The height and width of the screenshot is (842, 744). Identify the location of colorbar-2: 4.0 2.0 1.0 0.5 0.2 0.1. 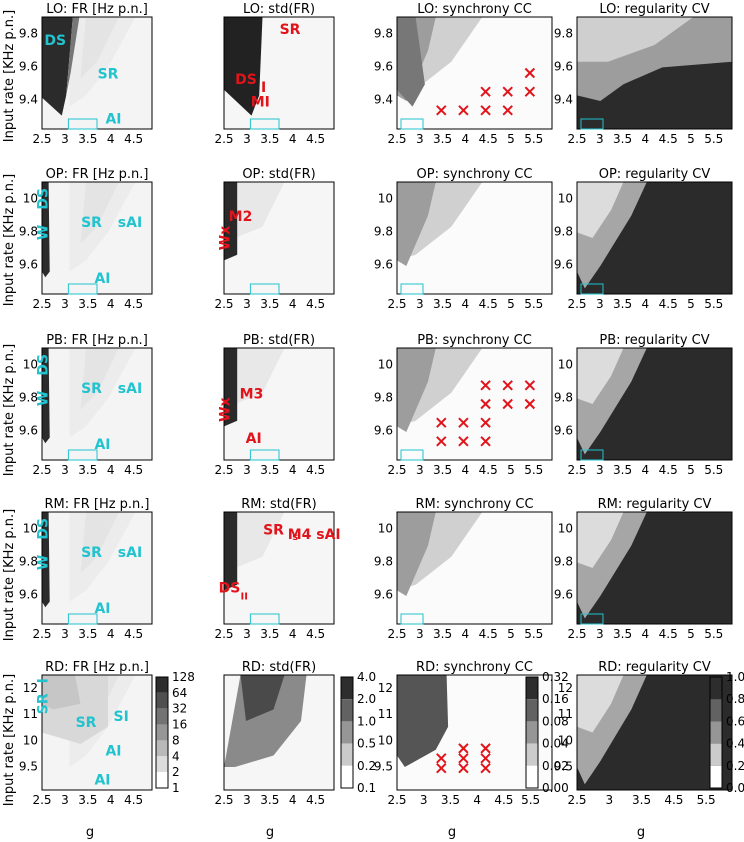
(358, 732).